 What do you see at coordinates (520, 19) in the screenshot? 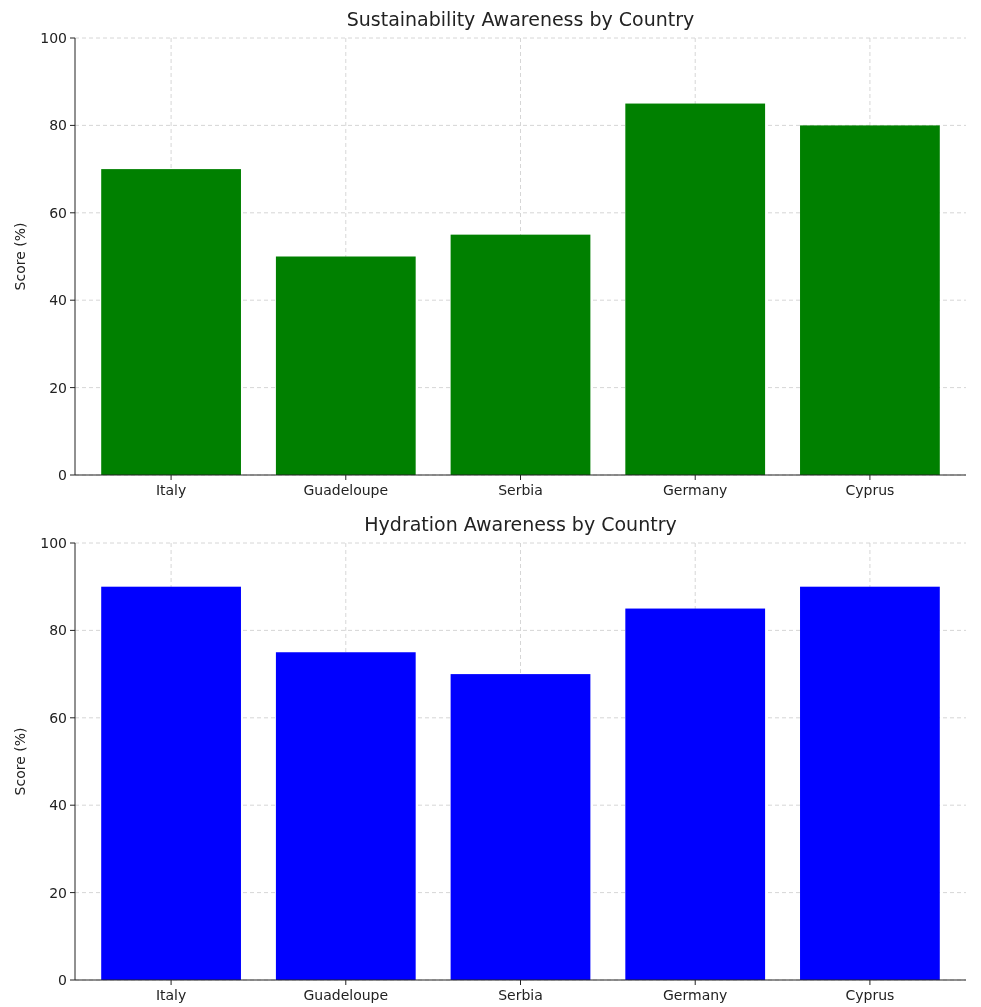
I see `chart-title: Sustainability Awareness by Country` at bounding box center [520, 19].